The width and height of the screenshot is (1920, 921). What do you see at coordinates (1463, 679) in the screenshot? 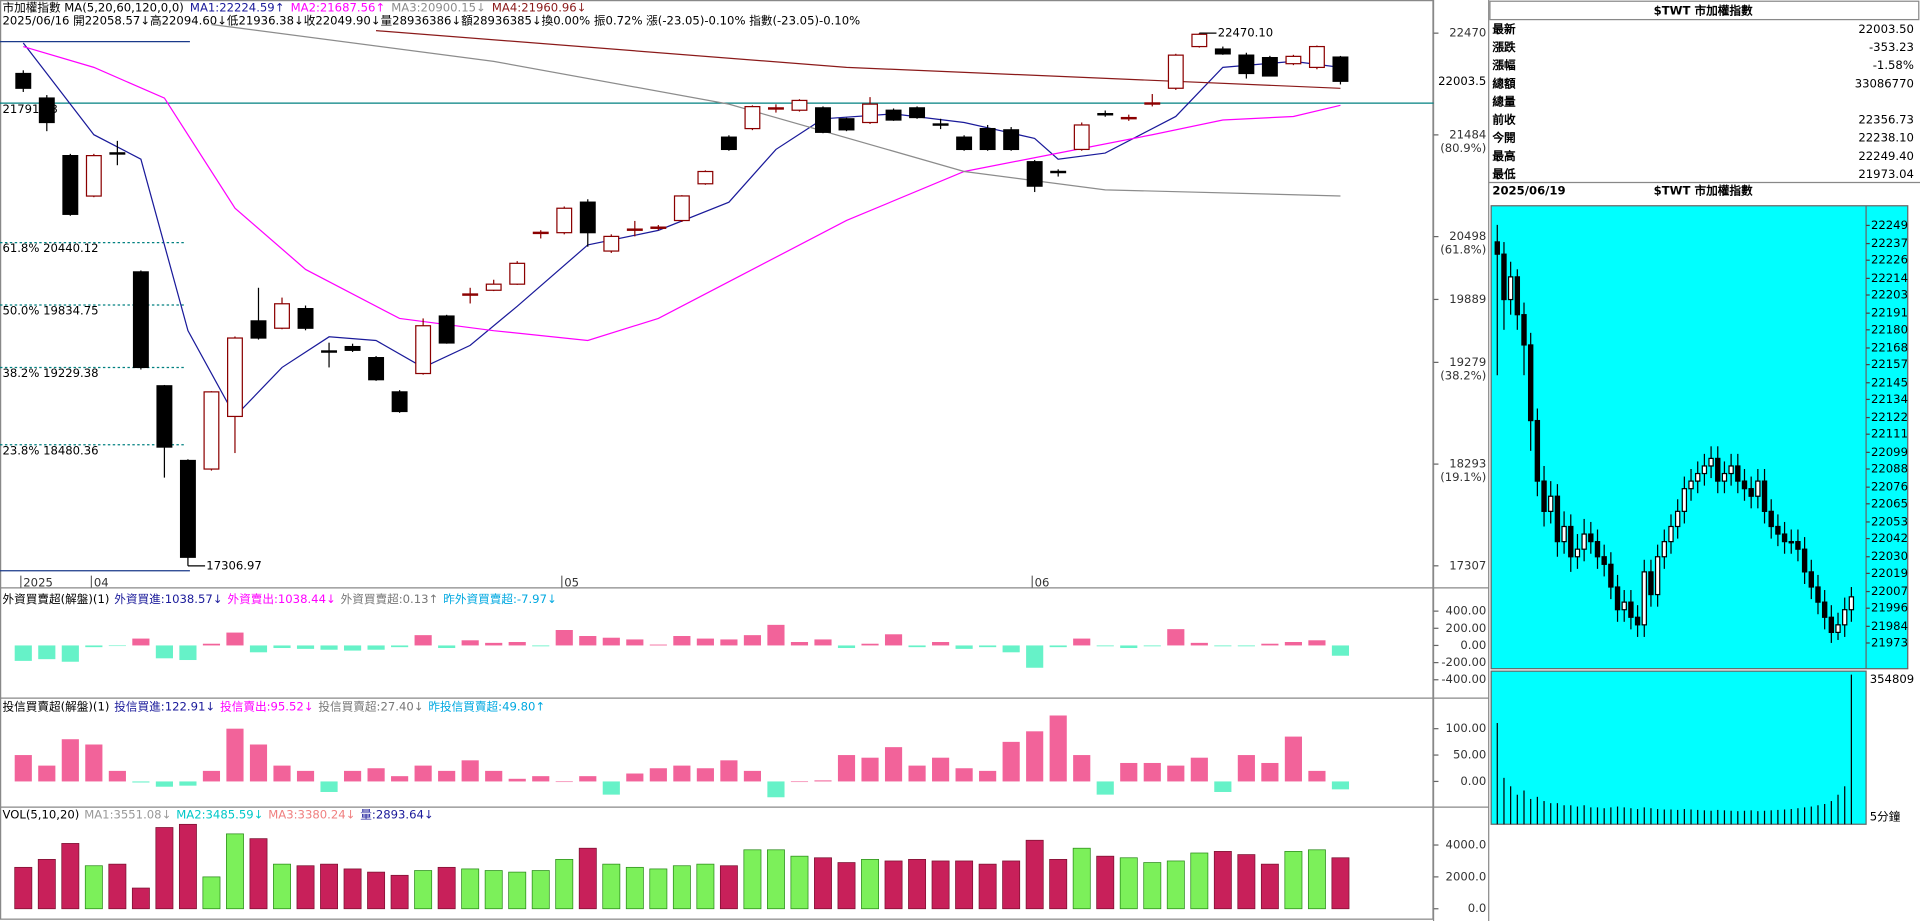
I see `y-tick-label: -400.00` at bounding box center [1463, 679].